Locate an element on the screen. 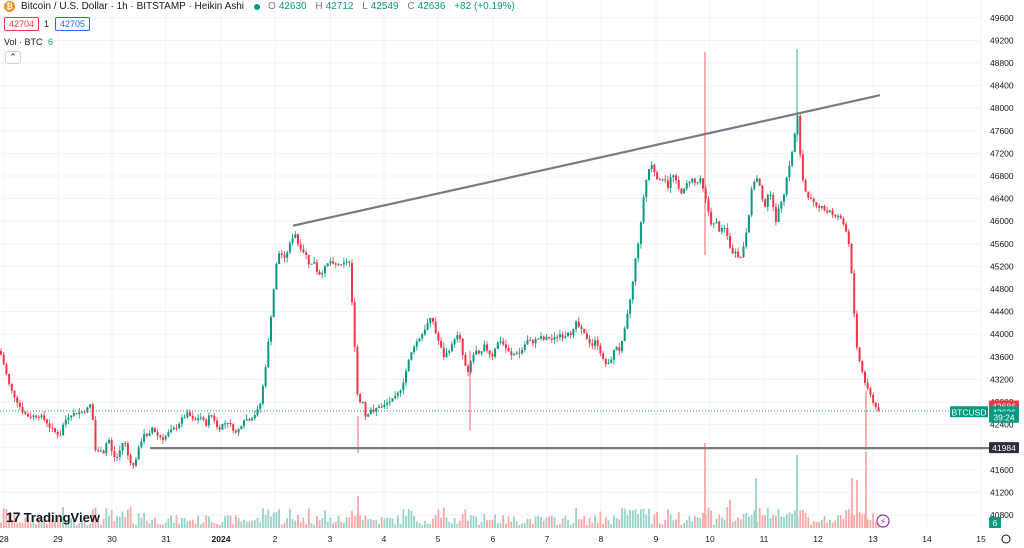 The height and width of the screenshot is (548, 1024). price-change: +82 (+0.19%) is located at coordinates (484, 6).